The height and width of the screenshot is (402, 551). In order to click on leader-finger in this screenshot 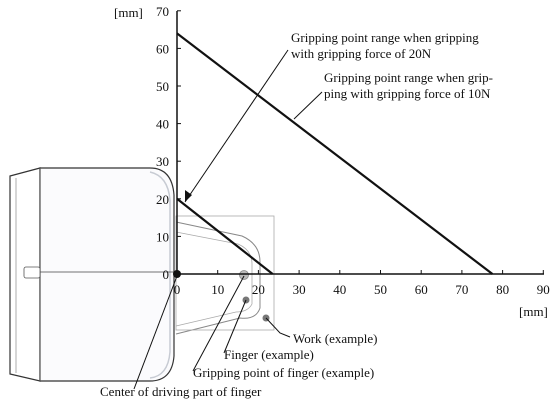, I will do `click(235, 326)`.